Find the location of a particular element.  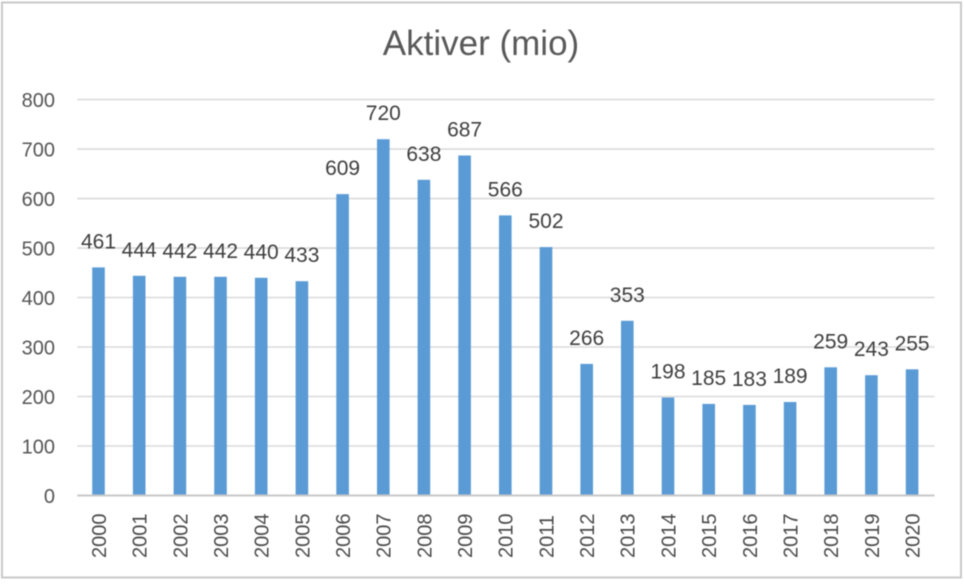

svg-text: 2001 is located at coordinates (141, 536).